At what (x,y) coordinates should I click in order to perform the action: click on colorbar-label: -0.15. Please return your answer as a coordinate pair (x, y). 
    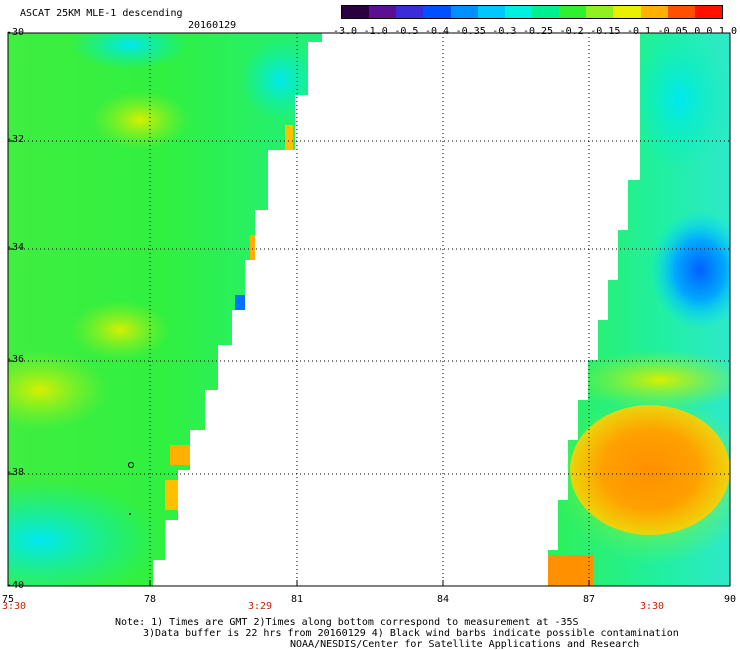
    Looking at the image, I should click on (605, 31).